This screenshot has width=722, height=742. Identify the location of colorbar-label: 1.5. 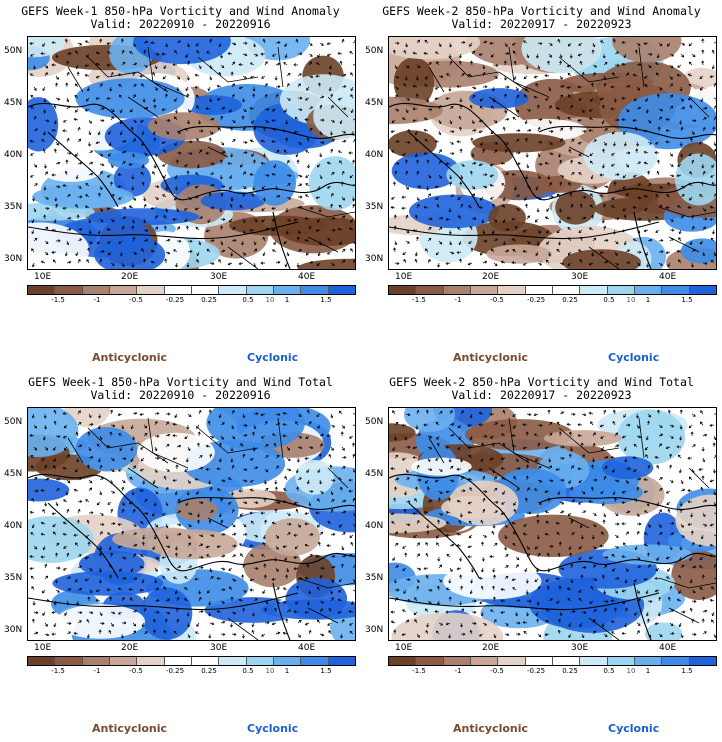
(326, 671).